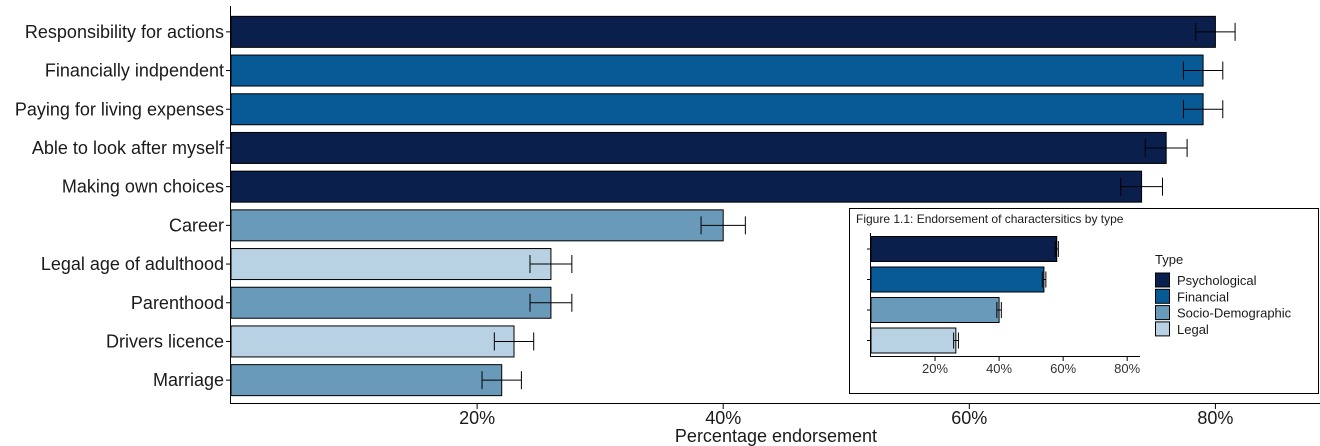 This screenshot has width=1320, height=446. I want to click on inset-x-tick-label-80: 80%, so click(1127, 368).